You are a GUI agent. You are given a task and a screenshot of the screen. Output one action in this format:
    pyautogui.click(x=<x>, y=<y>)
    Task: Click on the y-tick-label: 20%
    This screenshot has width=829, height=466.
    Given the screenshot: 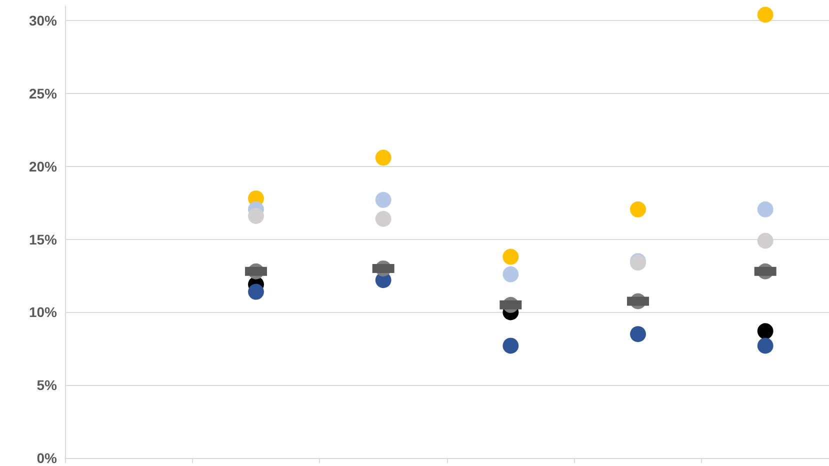 What is the action you would take?
    pyautogui.click(x=43, y=166)
    